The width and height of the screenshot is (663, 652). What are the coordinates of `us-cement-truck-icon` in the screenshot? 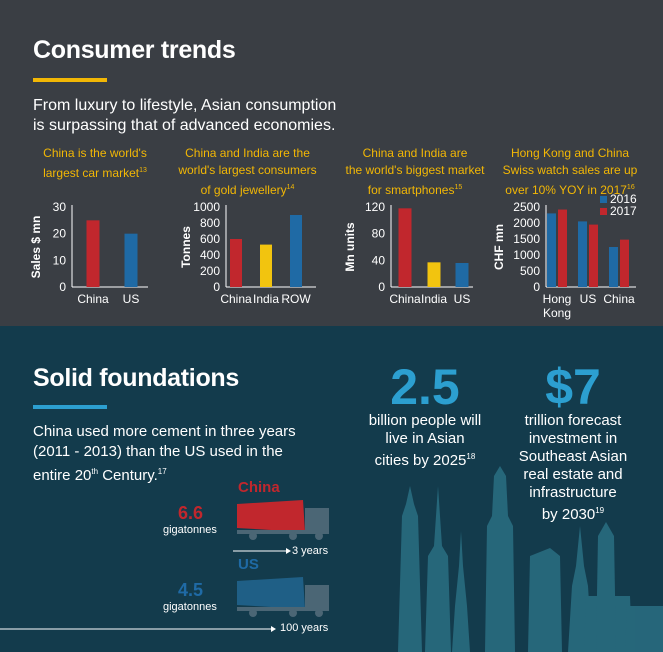 It's located at (283, 597).